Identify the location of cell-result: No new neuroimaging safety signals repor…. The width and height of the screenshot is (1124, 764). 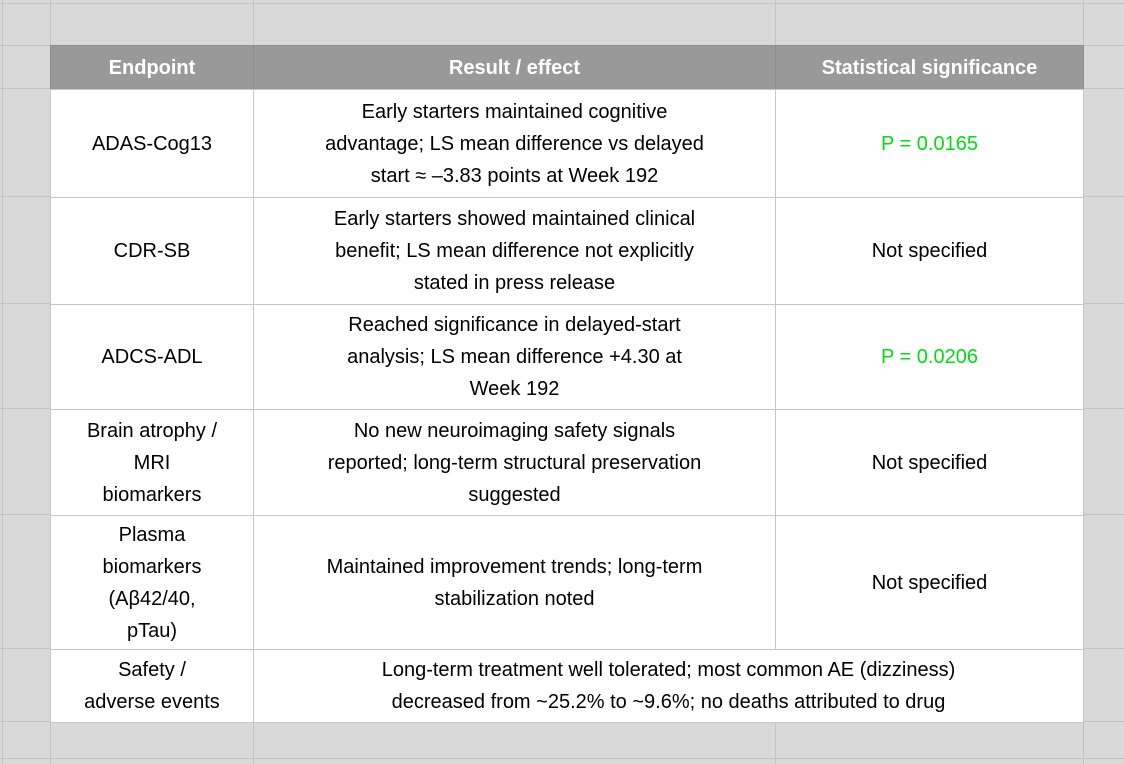
(514, 462).